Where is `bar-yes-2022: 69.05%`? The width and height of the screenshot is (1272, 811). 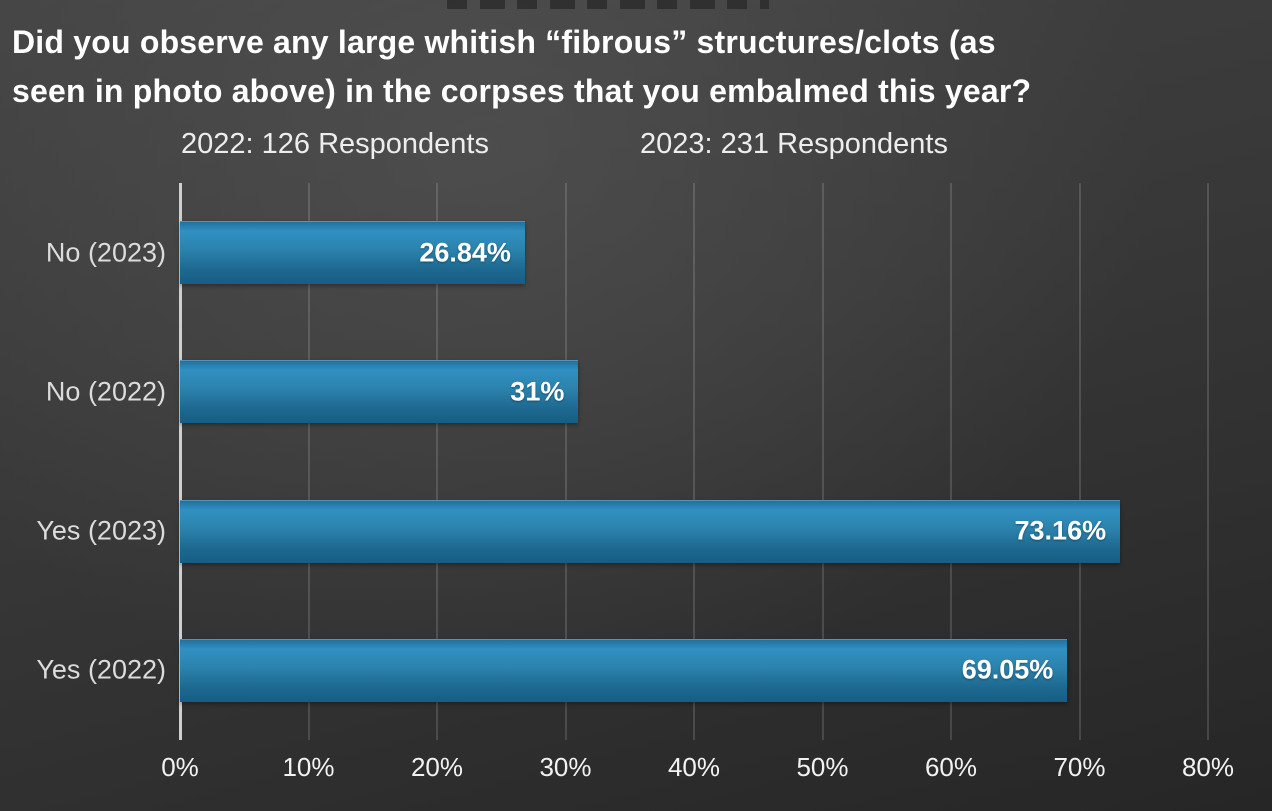 bar-yes-2022: 69.05% is located at coordinates (624, 670).